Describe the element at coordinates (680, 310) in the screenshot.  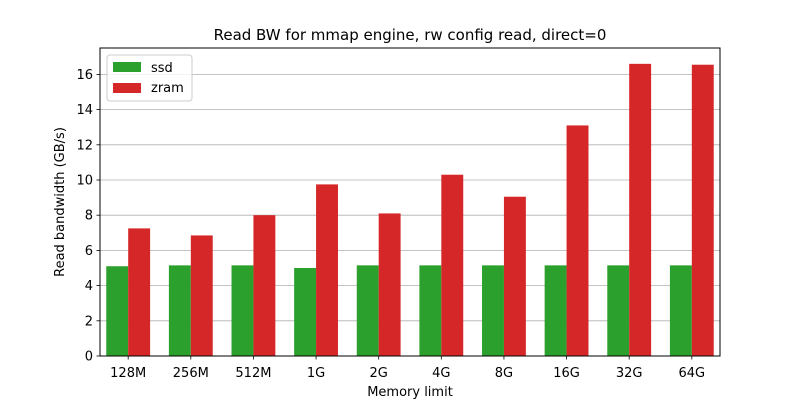
I see `bar-ssd-64G` at that location.